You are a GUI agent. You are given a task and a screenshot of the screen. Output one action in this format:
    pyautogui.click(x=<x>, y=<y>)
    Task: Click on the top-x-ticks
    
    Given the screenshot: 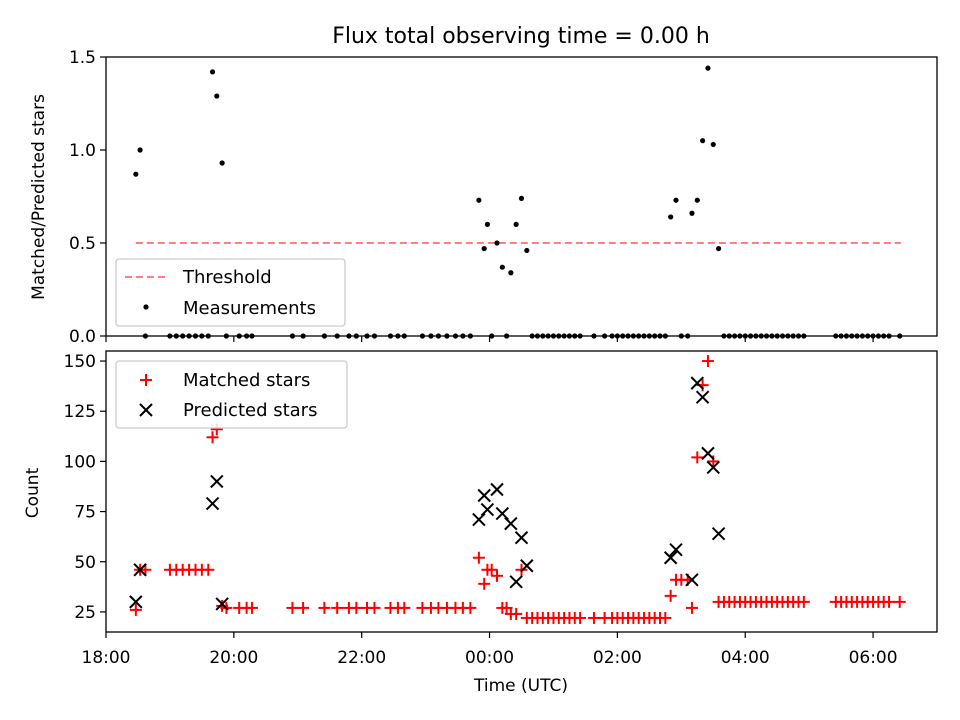 What is the action you would take?
    pyautogui.click(x=489, y=339)
    